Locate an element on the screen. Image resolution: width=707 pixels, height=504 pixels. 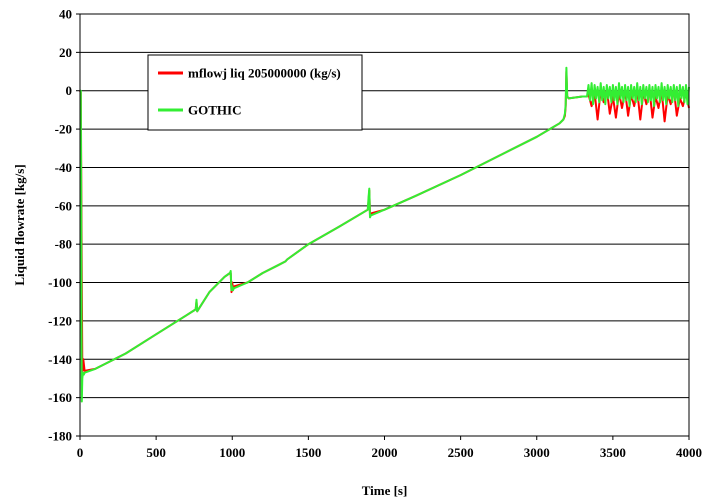
y-tick-label: -140 is located at coordinates (60, 359).